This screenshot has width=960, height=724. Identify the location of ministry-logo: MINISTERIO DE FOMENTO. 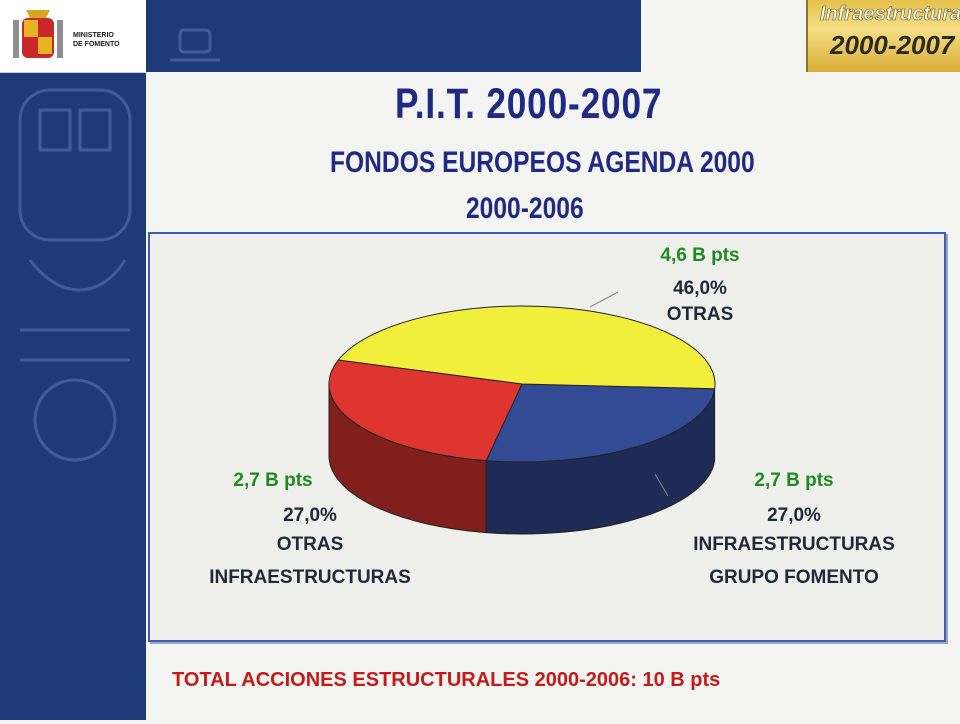
(73, 36).